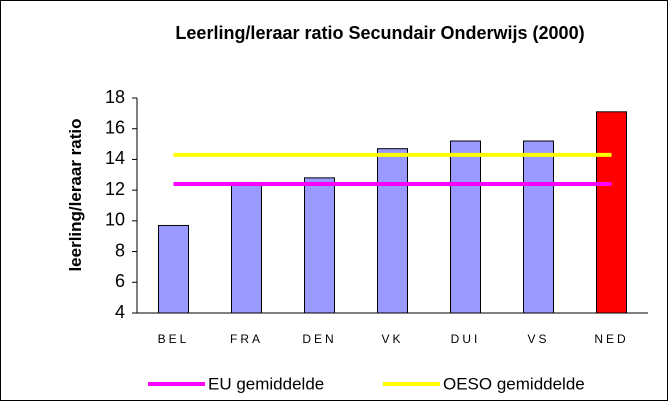 The image size is (668, 401). What do you see at coordinates (120, 250) in the screenshot?
I see `y-tick-label: 8` at bounding box center [120, 250].